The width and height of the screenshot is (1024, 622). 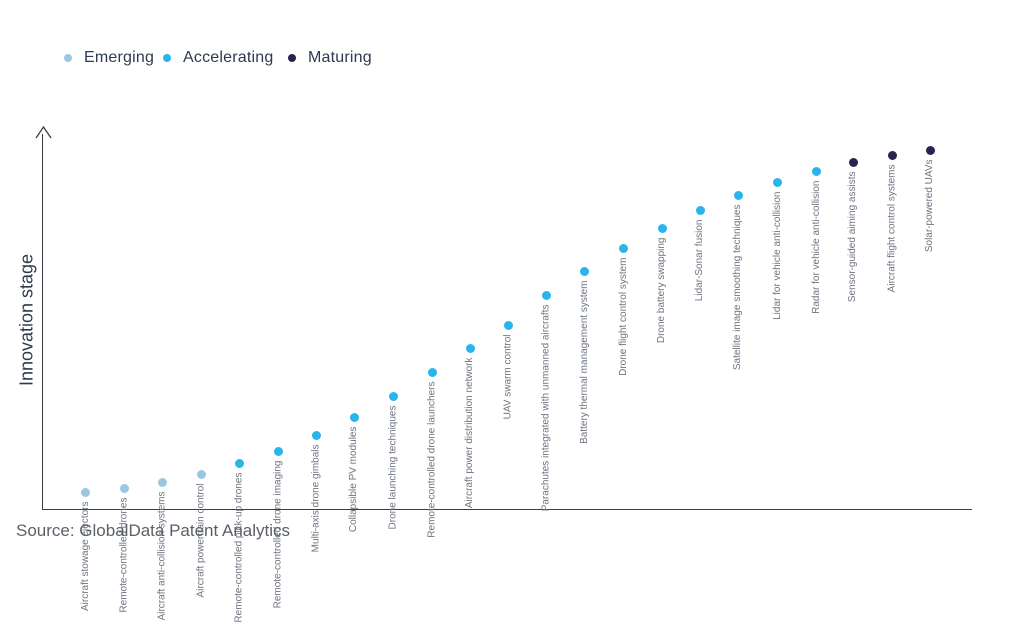 I want to click on legend-item-accelerating: Accelerating, so click(x=218, y=58).